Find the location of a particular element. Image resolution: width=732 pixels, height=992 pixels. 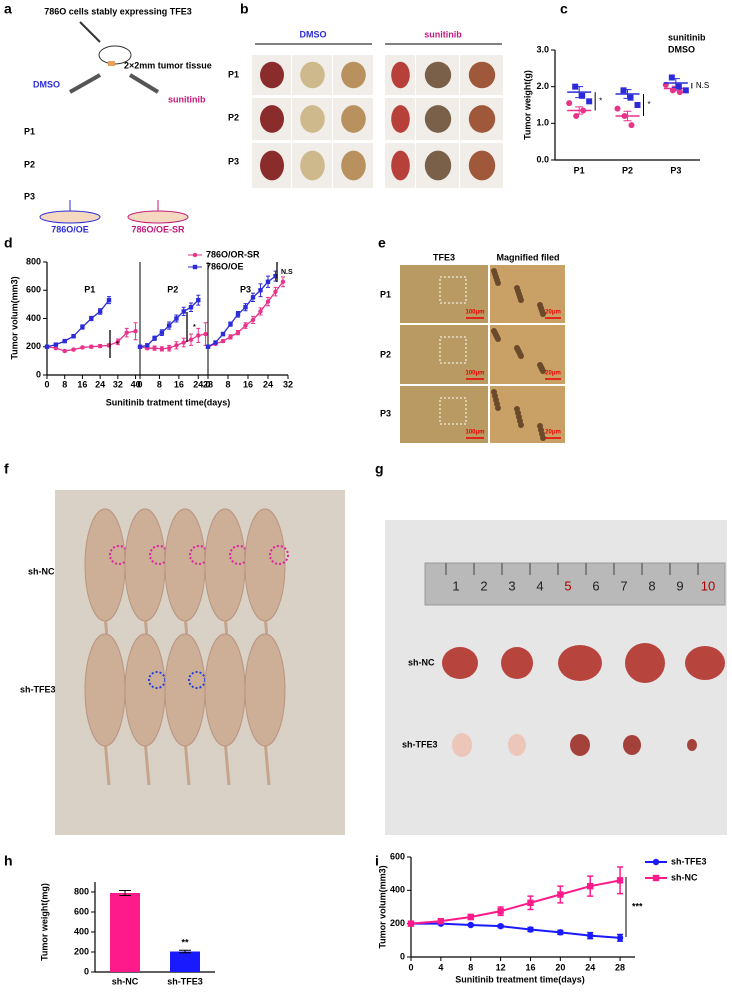

annotation: ** is located at coordinates (185, 943).